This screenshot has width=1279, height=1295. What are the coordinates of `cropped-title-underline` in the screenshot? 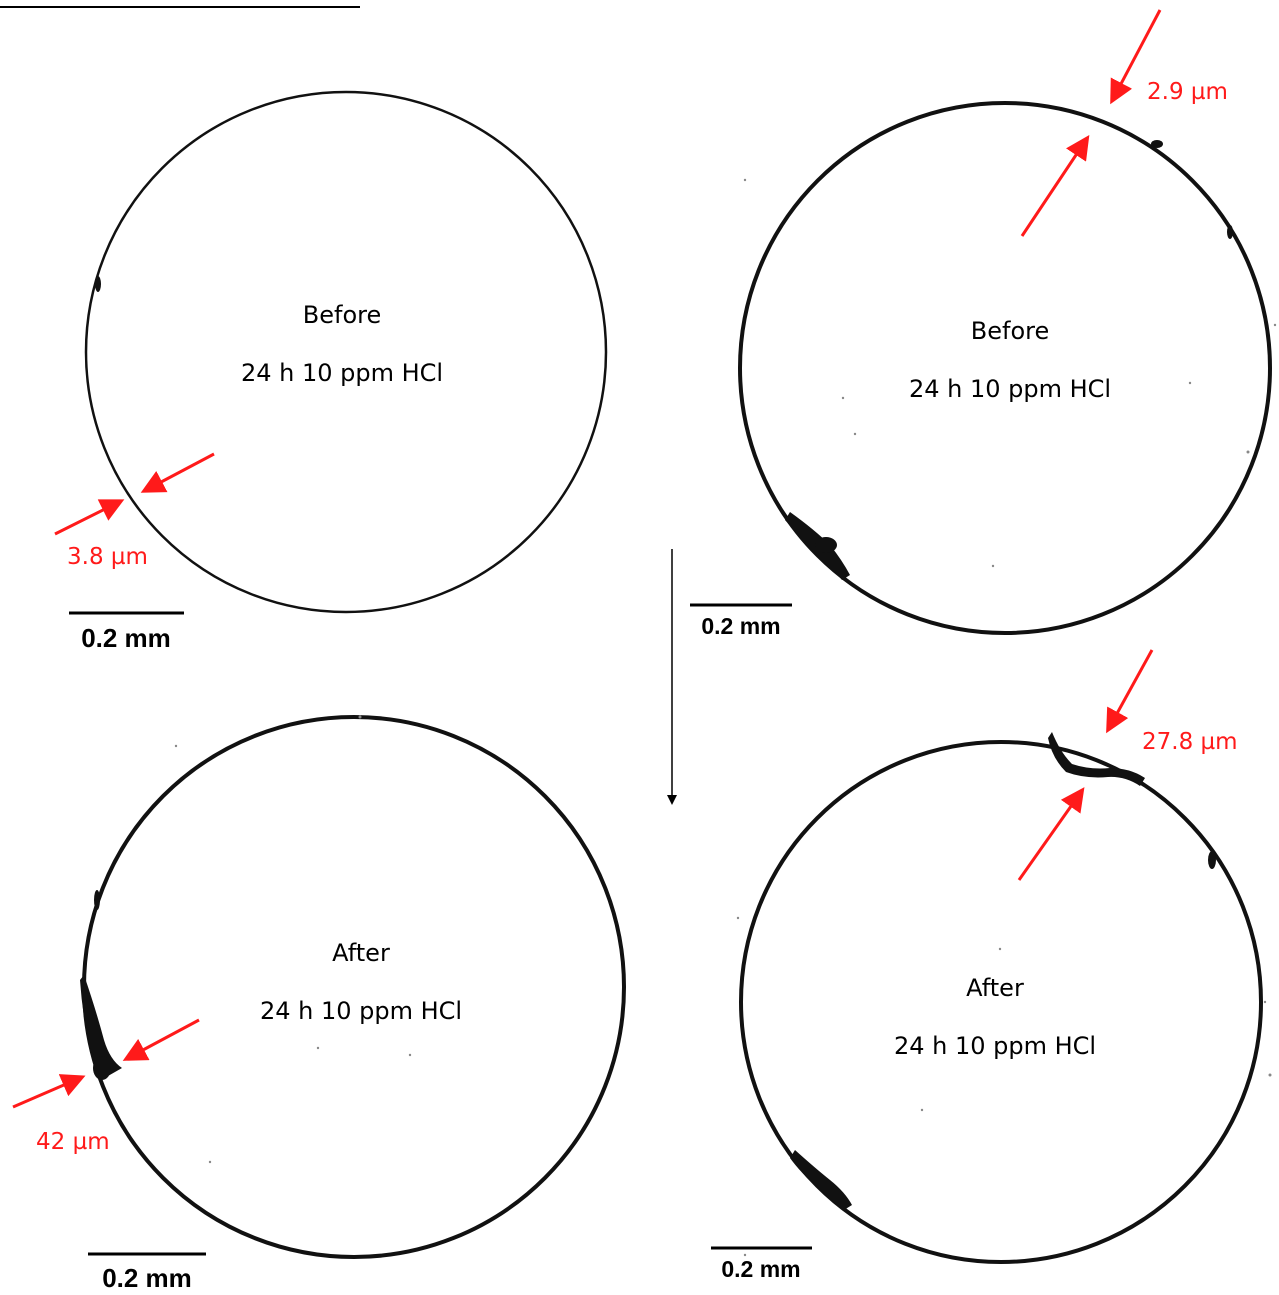 It's located at (180, 4).